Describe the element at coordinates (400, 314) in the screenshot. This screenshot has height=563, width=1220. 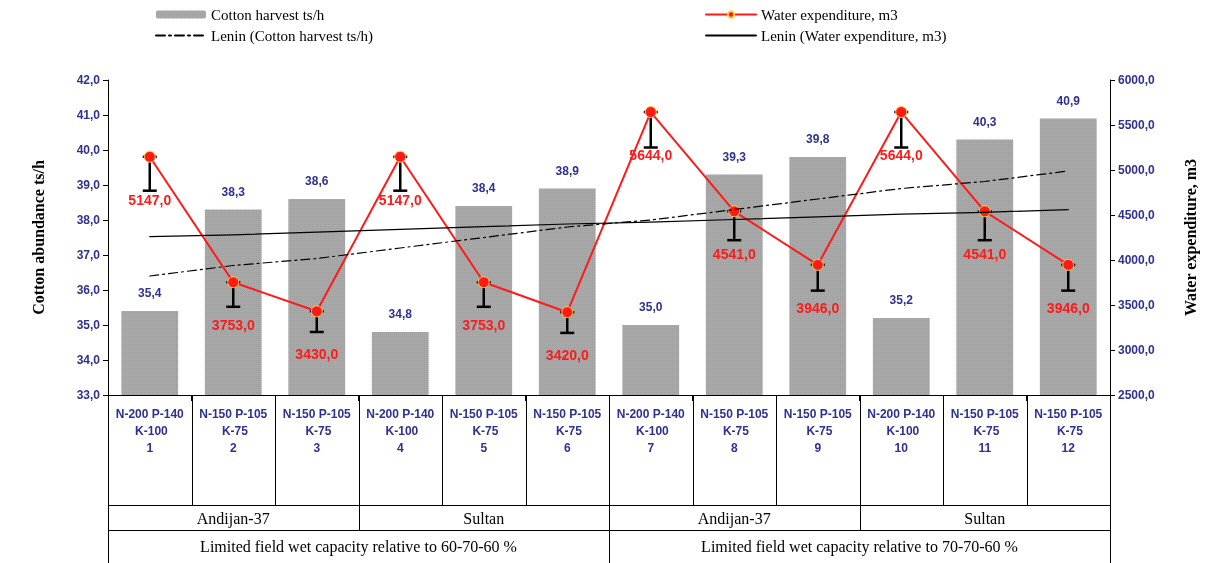
I see `data-label: 34,8` at that location.